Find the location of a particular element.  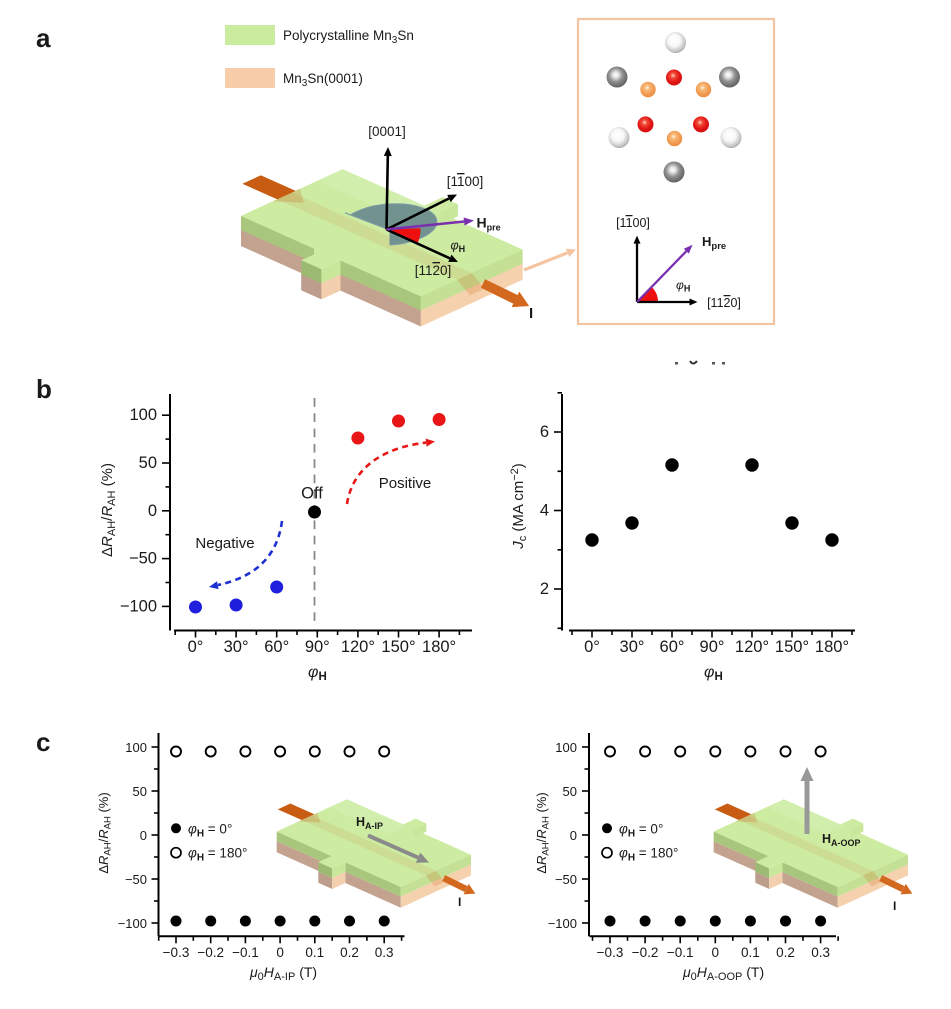

svg-text: c is located at coordinates (43, 742).